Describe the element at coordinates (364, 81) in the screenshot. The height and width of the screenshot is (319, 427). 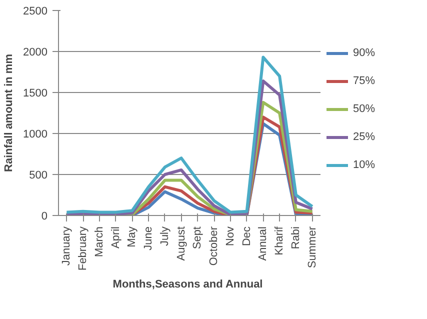
I see `legend-label: 75%` at that location.